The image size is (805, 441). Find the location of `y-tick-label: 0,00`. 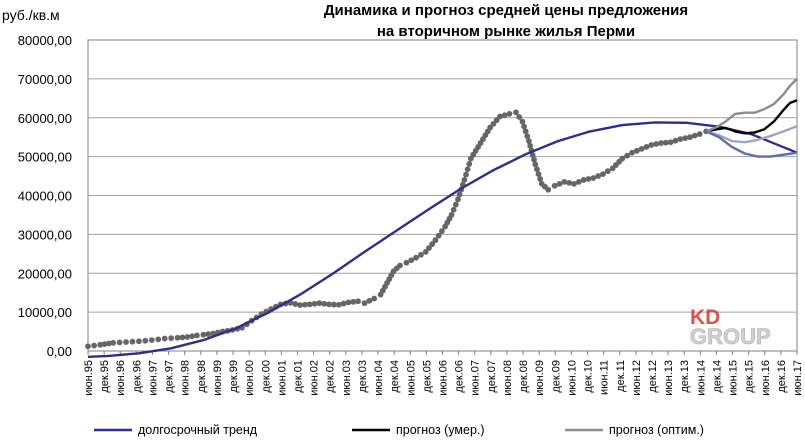

y-tick-label: 0,00 is located at coordinates (59, 351).